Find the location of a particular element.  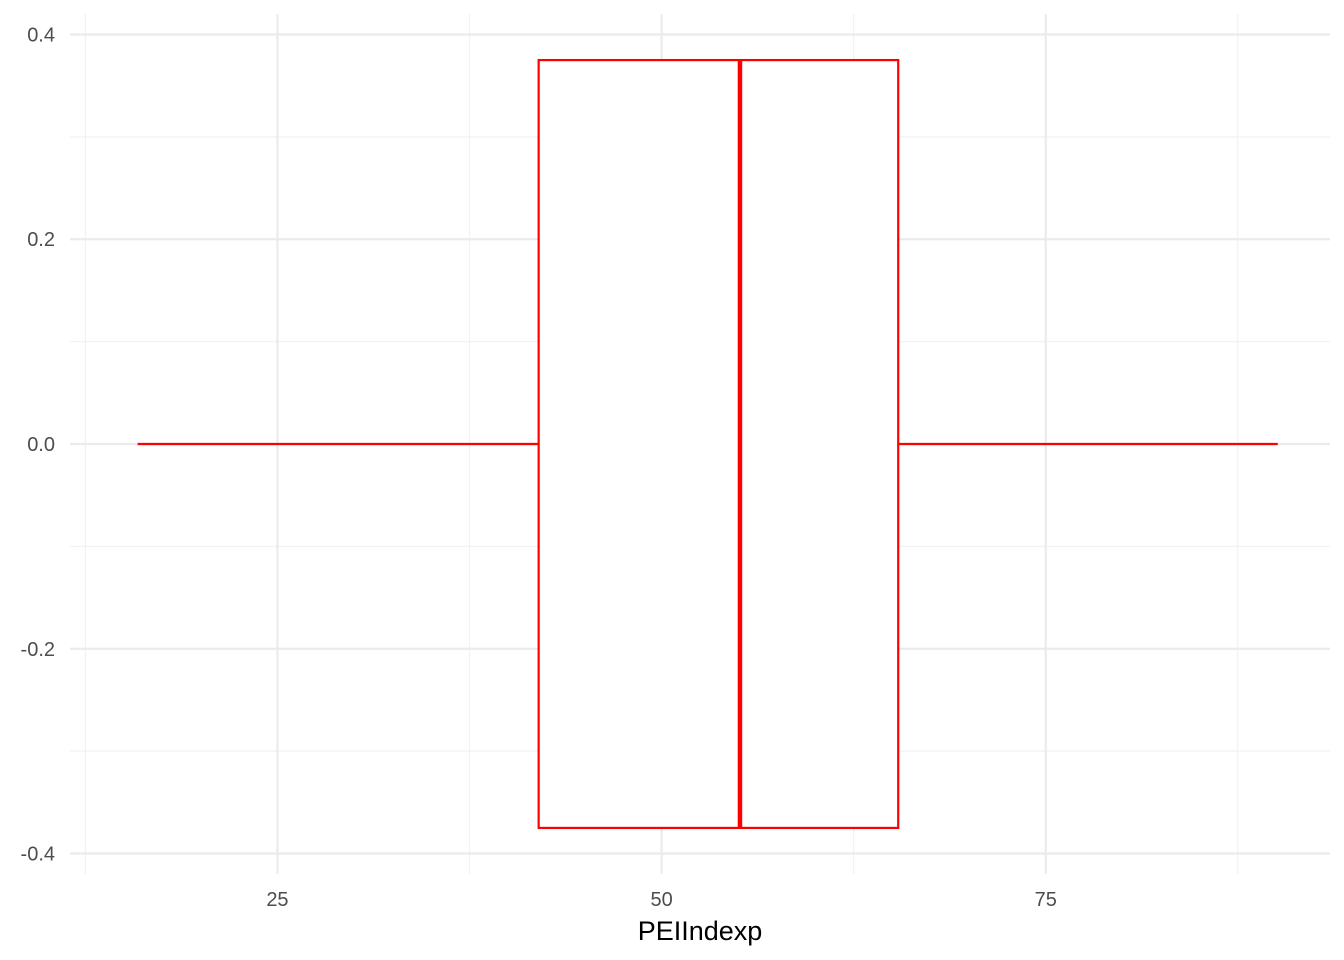

y-tick-label: -0.2 is located at coordinates (38, 650).